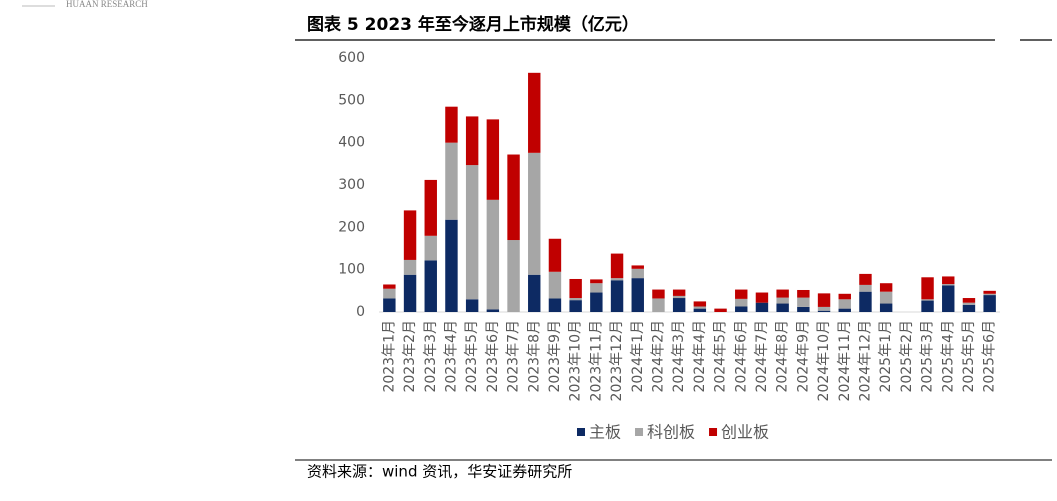  Describe the element at coordinates (948, 356) in the screenshot. I see `x-tick-label: 2025年4月` at that location.